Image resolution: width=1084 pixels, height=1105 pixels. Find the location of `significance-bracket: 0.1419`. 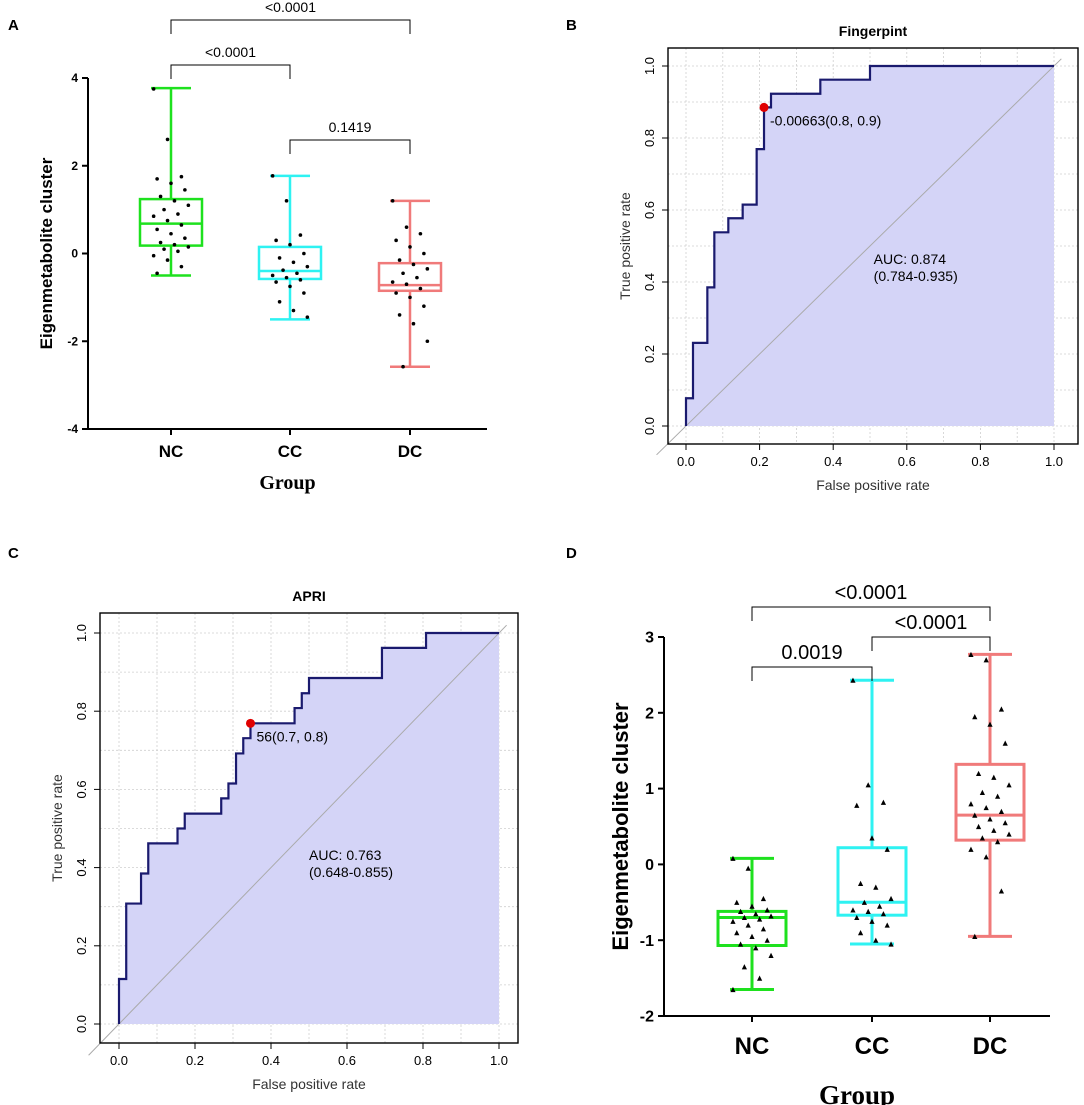

significance-bracket: 0.1419 is located at coordinates (350, 136).